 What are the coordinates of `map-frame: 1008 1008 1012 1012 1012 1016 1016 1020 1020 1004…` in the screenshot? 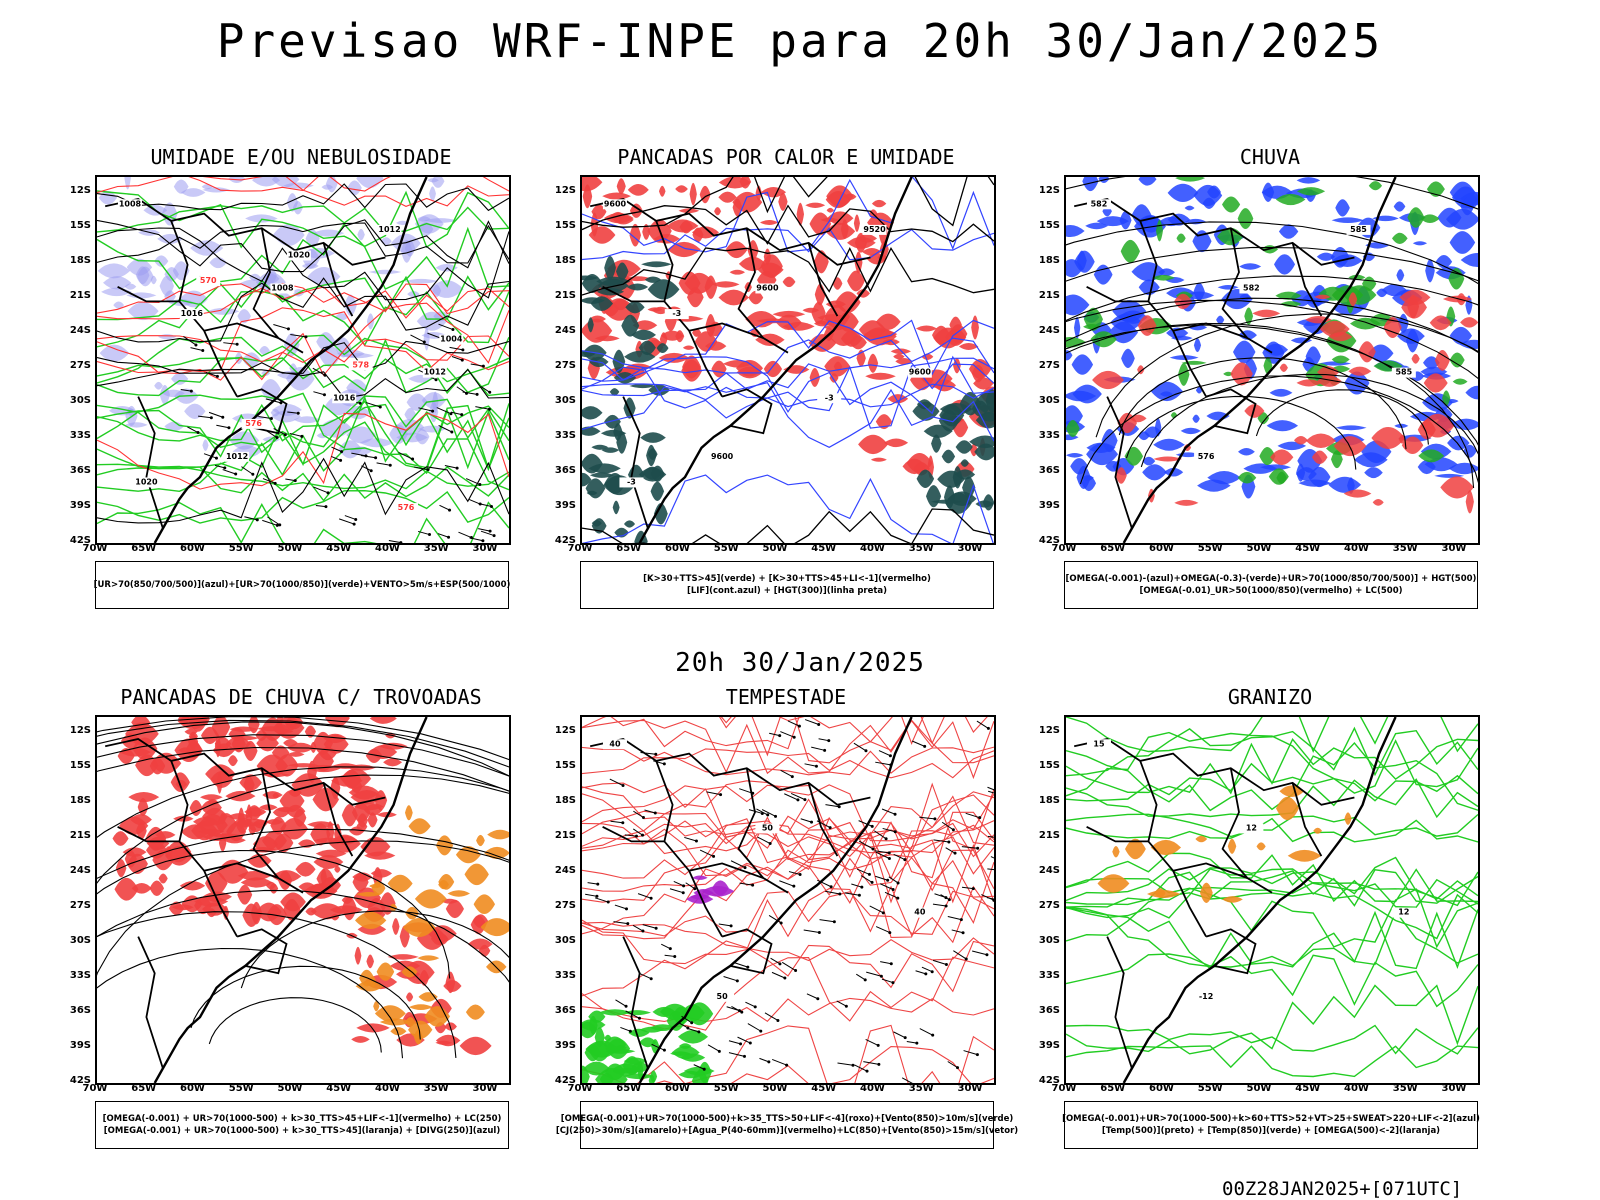 It's located at (303, 360).